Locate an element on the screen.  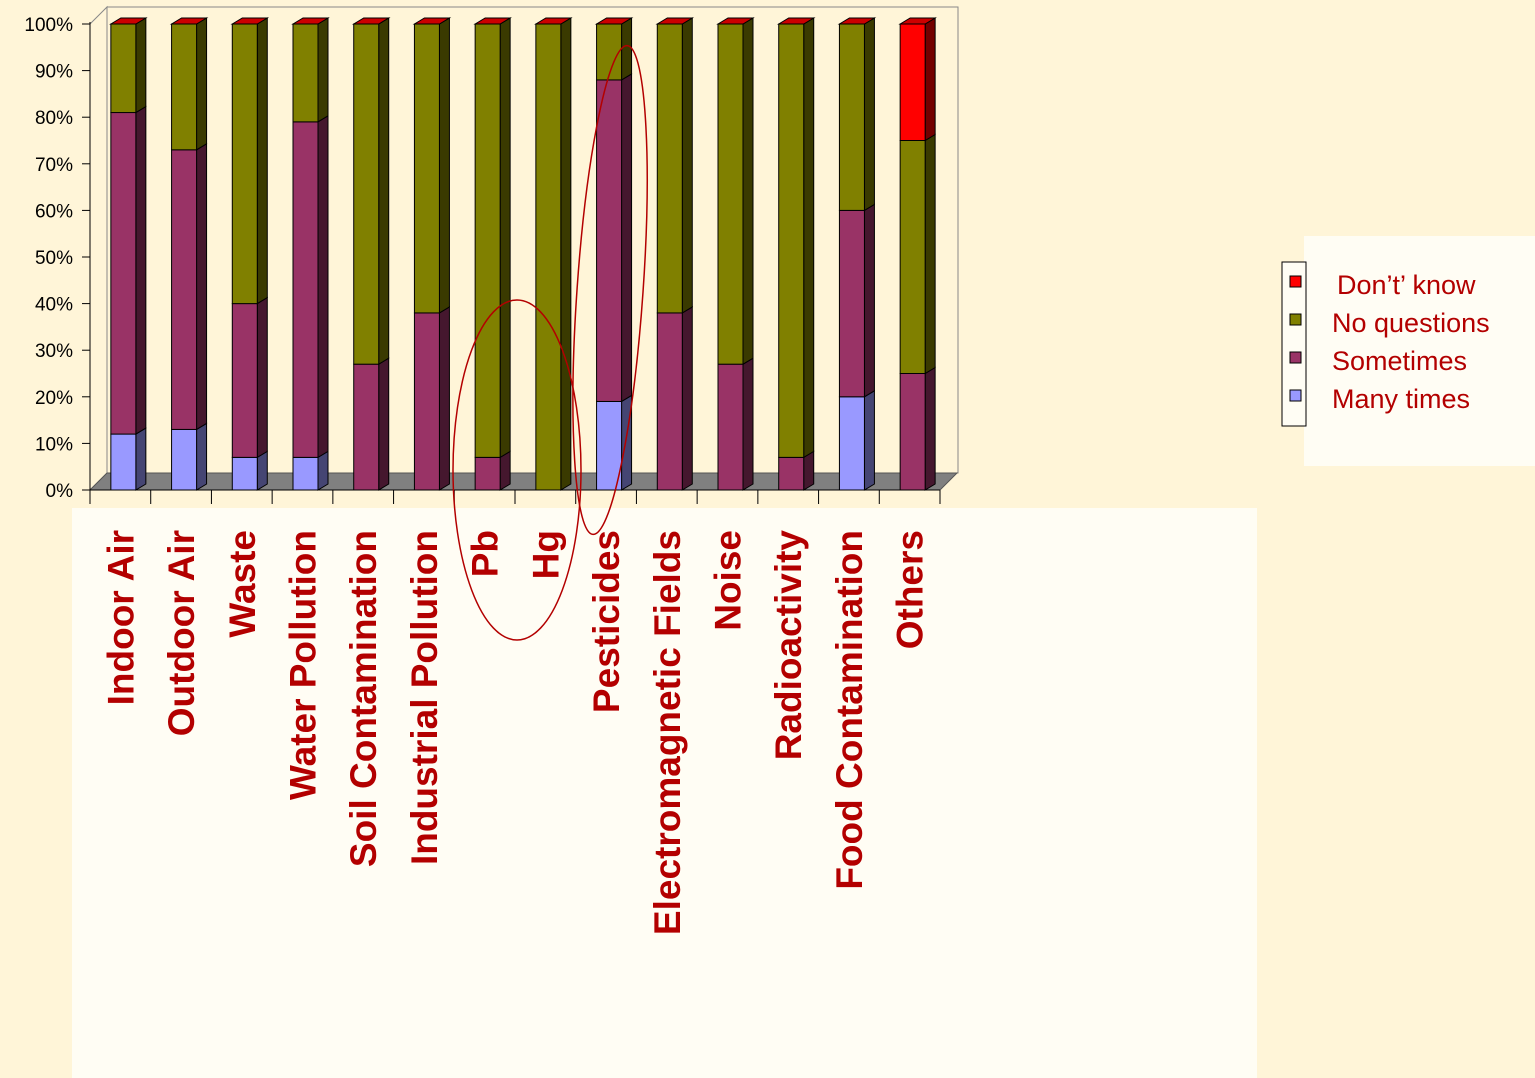
category-label: Hg is located at coordinates (545, 554).